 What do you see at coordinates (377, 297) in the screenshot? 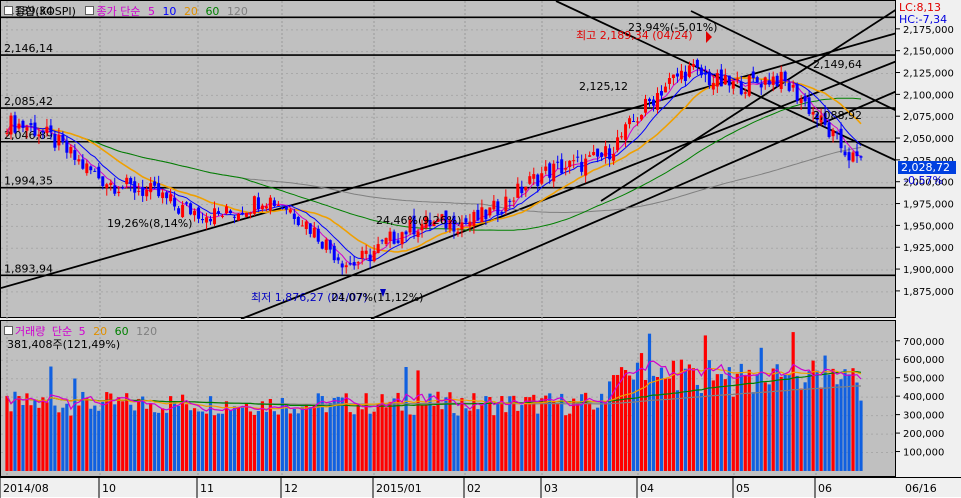
I see `chart-annotation: 24,07%(11,12%)` at bounding box center [377, 297].